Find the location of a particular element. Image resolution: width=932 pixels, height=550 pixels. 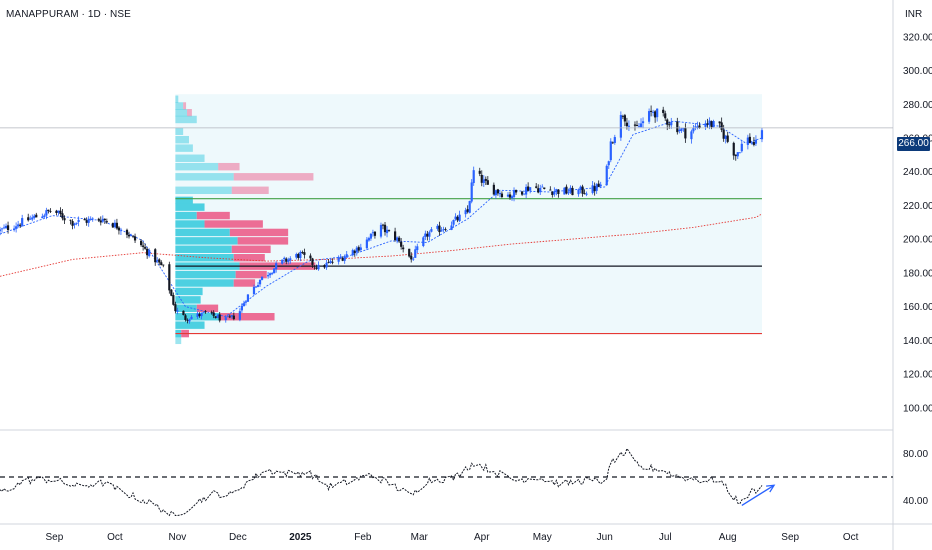

time-tick-label: Jun is located at coordinates (605, 537).